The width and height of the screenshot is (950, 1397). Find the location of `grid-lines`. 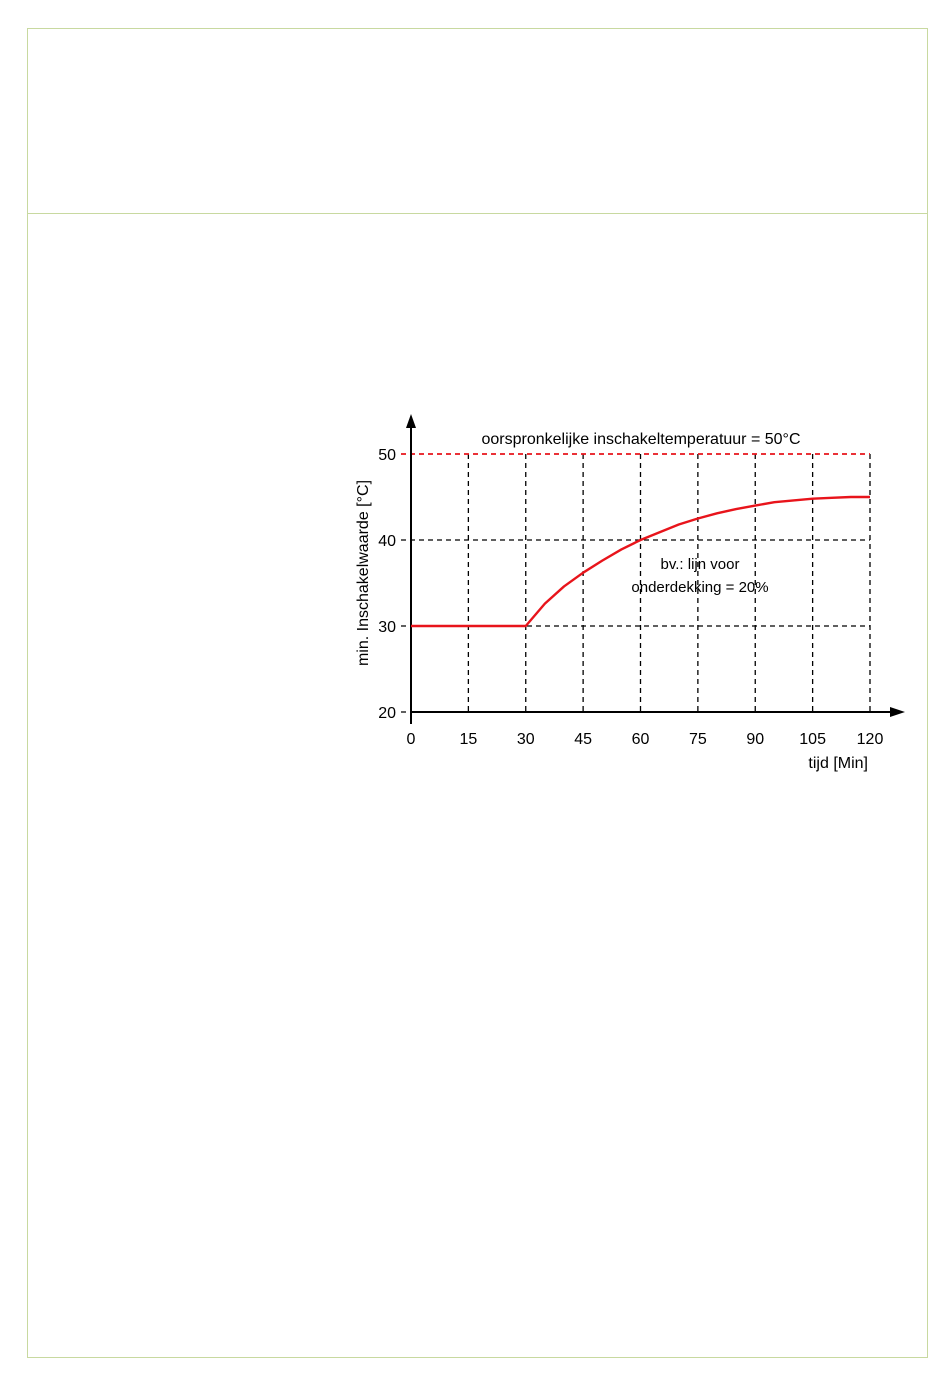

grid-lines is located at coordinates (636, 583).